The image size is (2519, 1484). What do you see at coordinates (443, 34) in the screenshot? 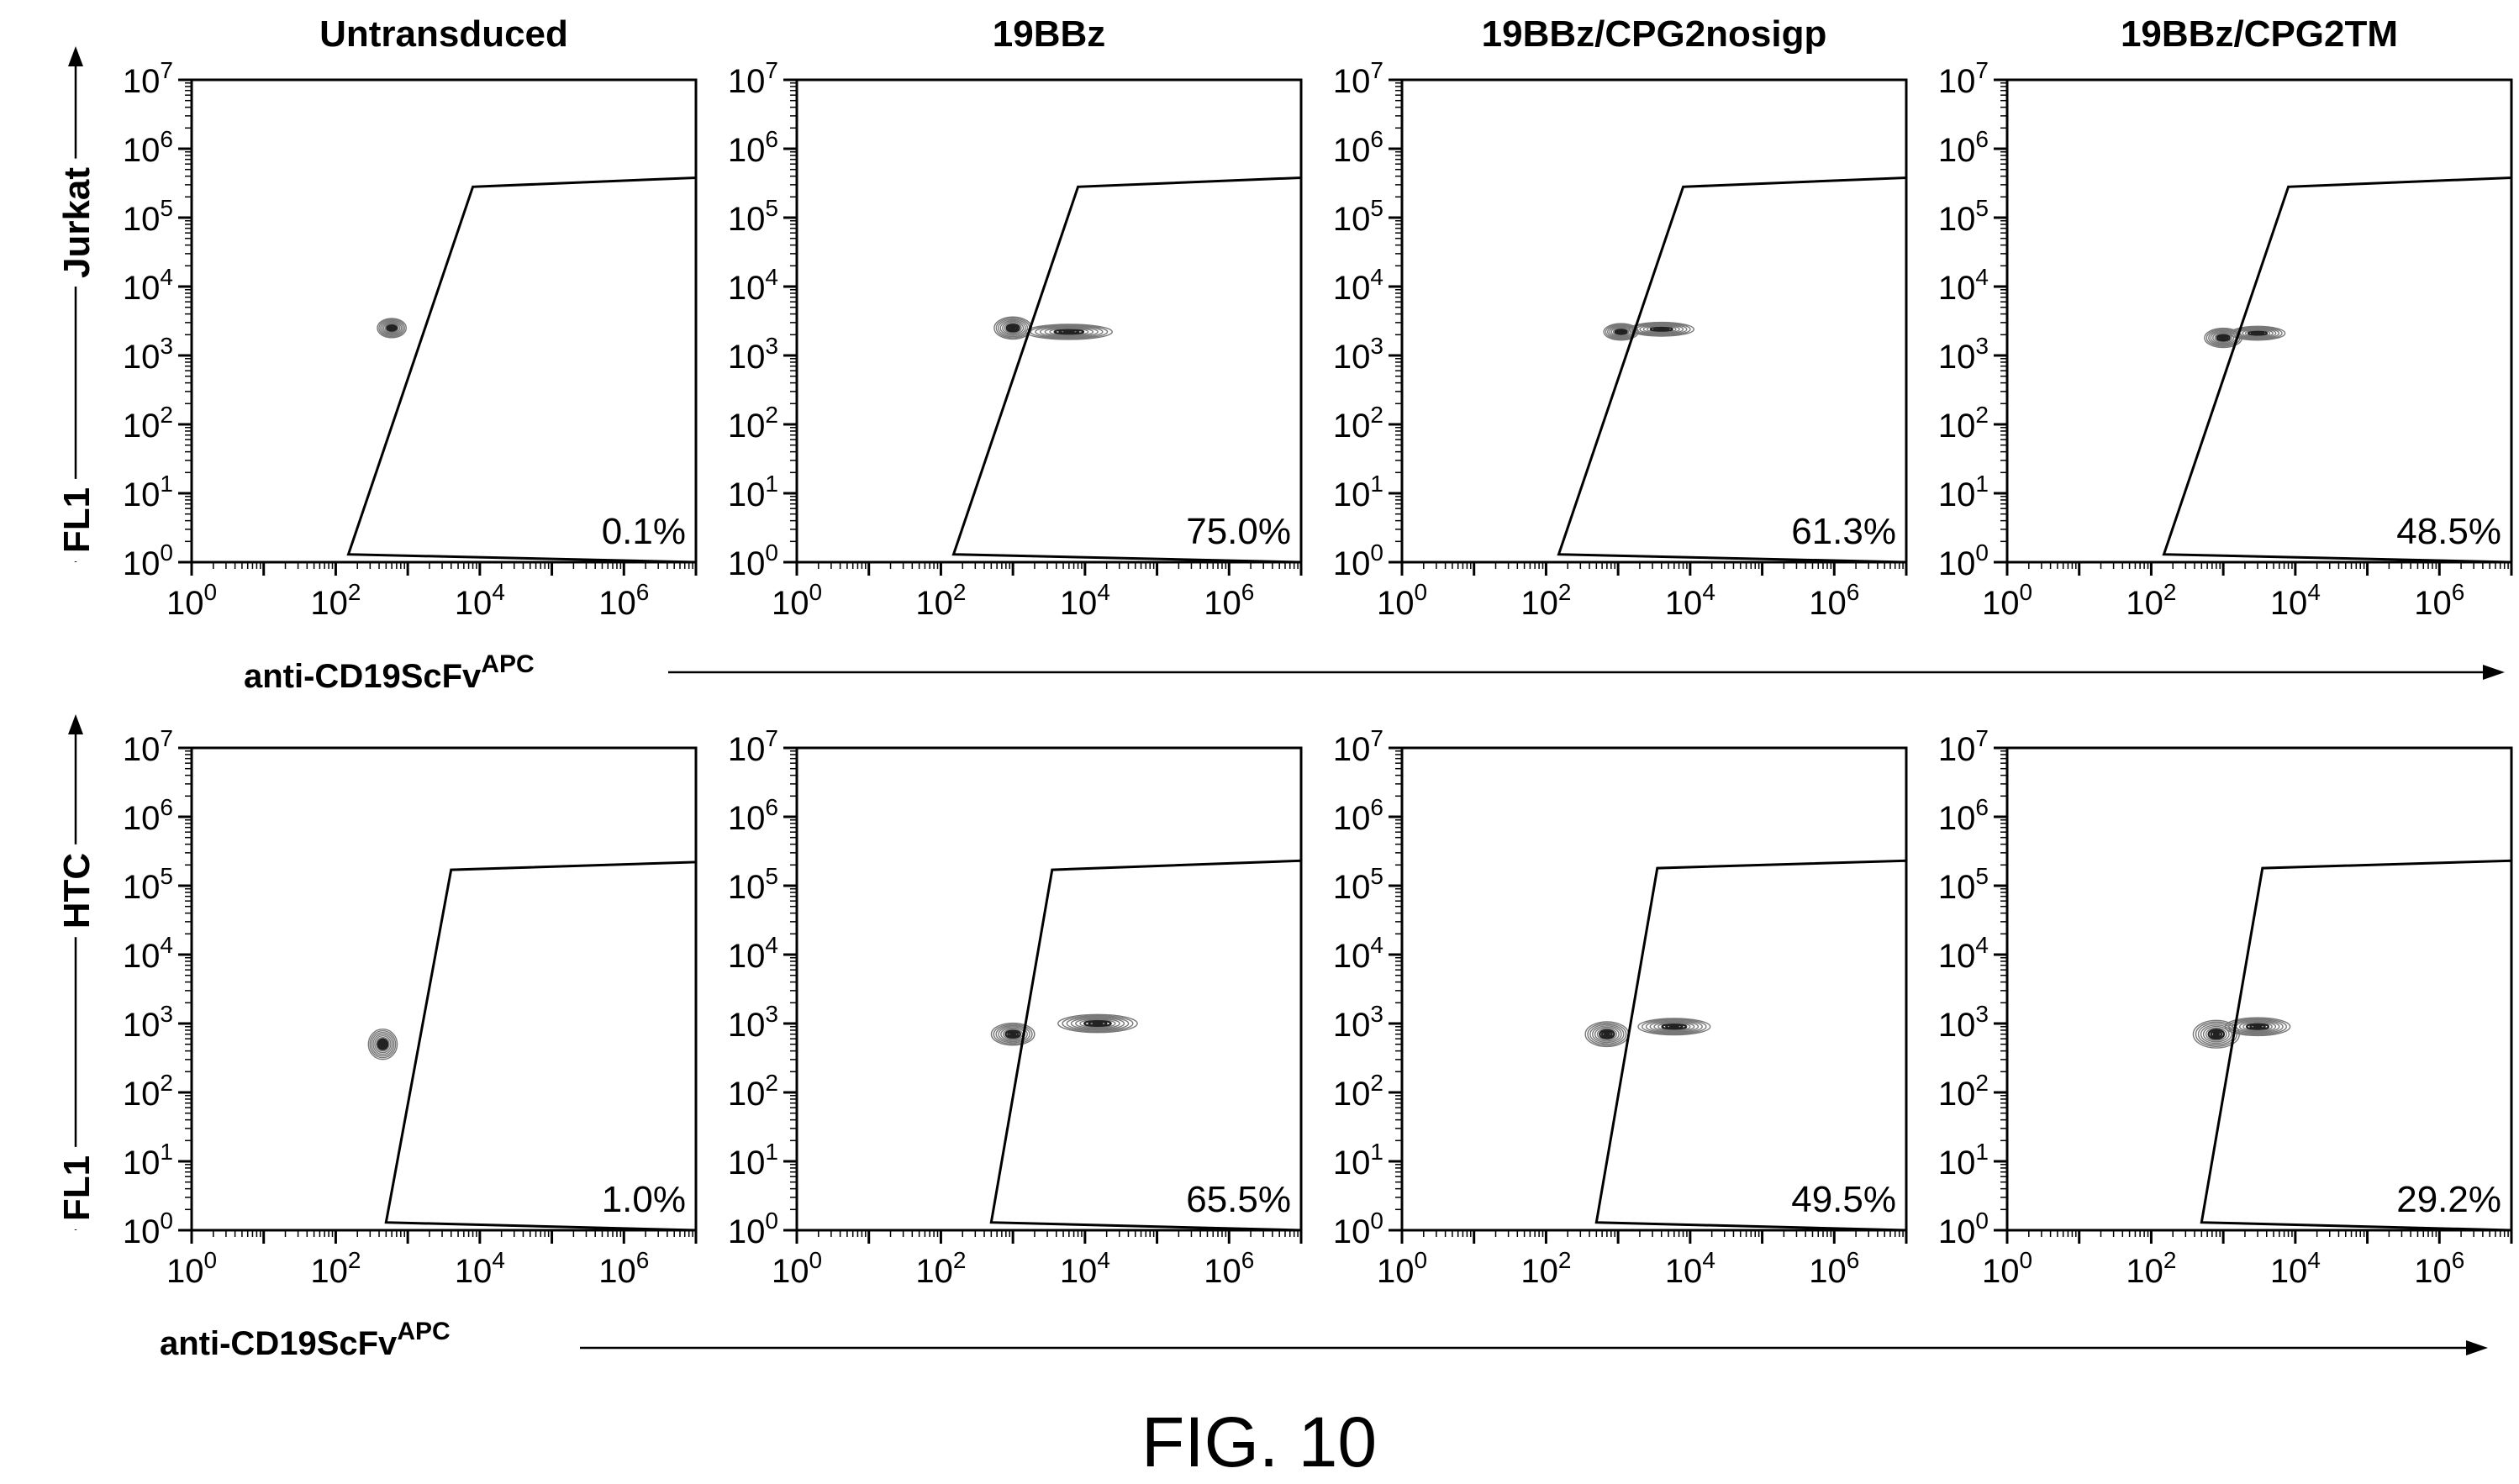
I see `column-title: Untransduced` at bounding box center [443, 34].